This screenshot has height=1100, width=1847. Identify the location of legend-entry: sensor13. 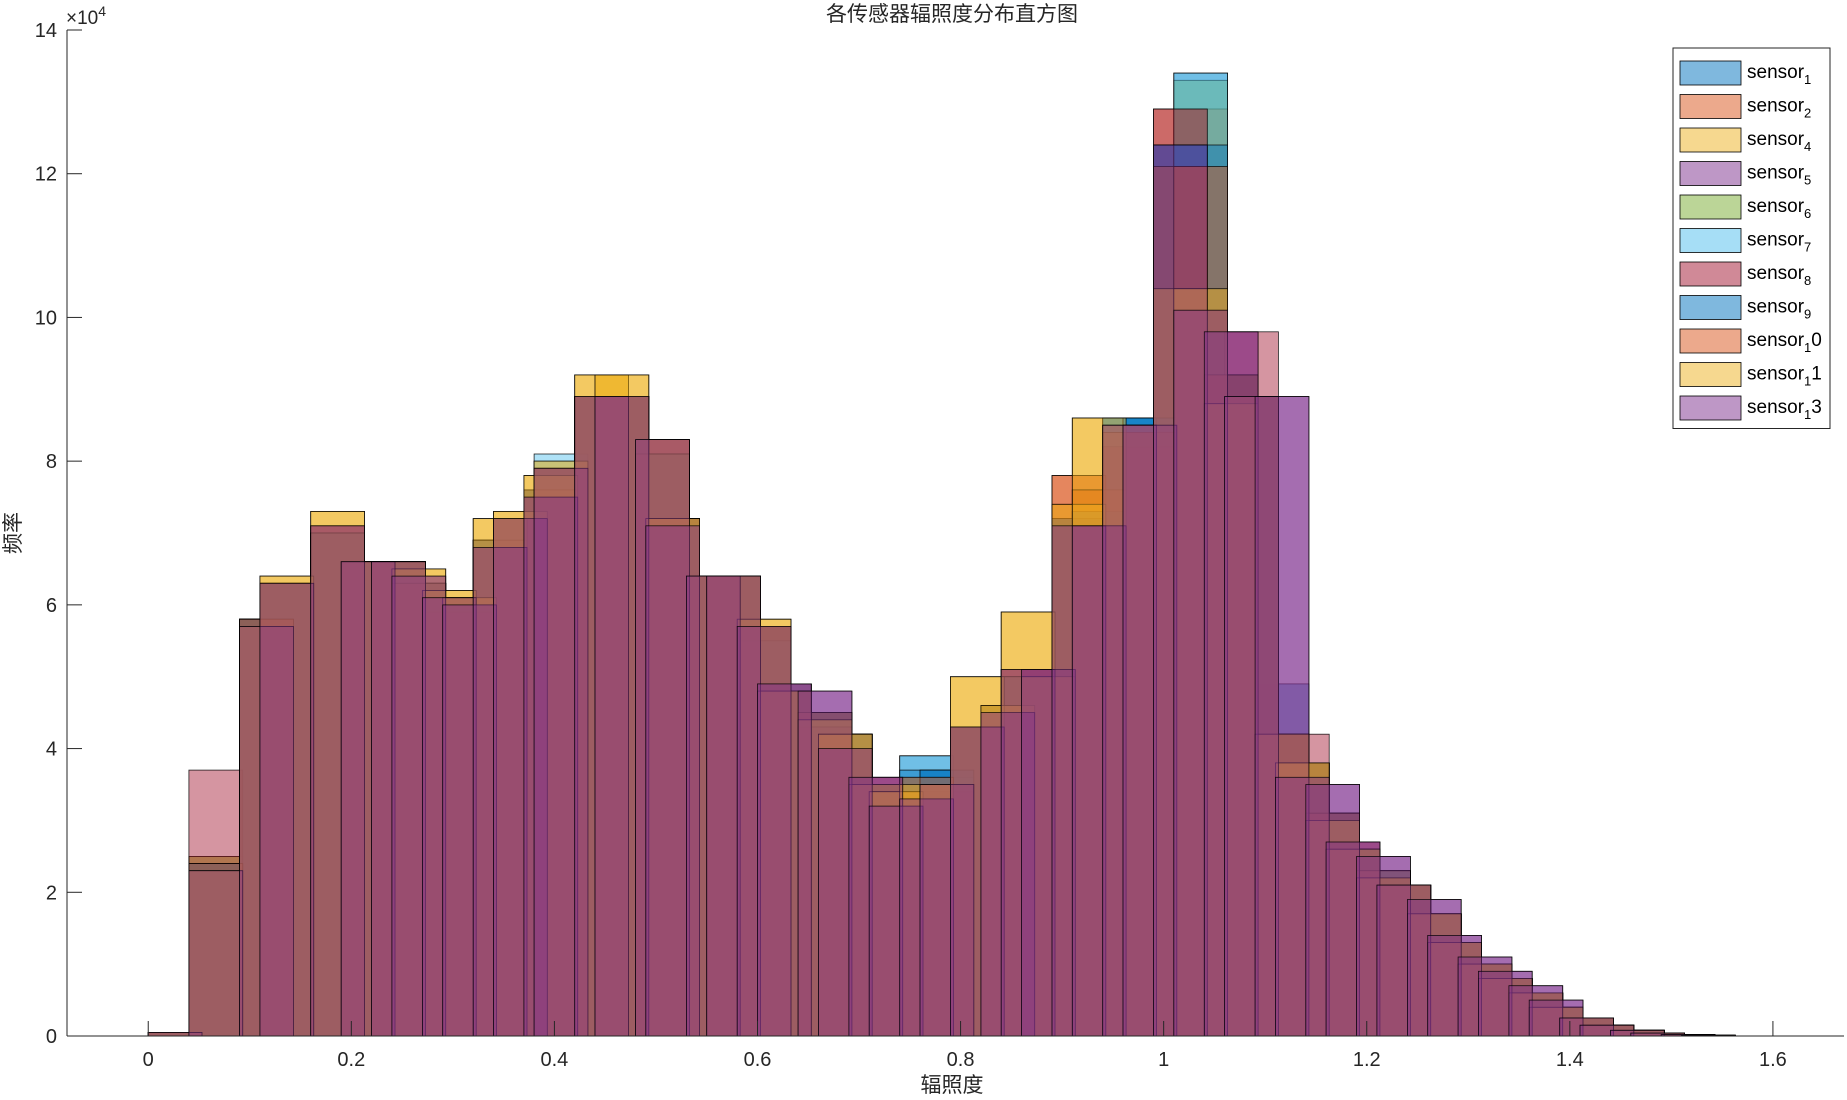
(1750, 408).